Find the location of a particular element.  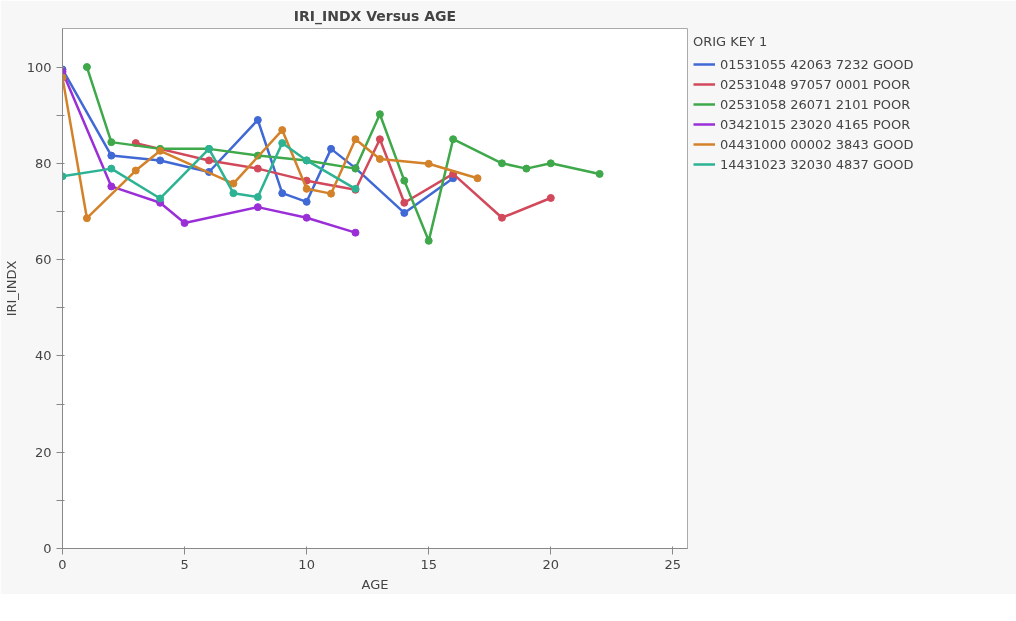

y-axis-title: IRI_INDX is located at coordinates (11, 288).